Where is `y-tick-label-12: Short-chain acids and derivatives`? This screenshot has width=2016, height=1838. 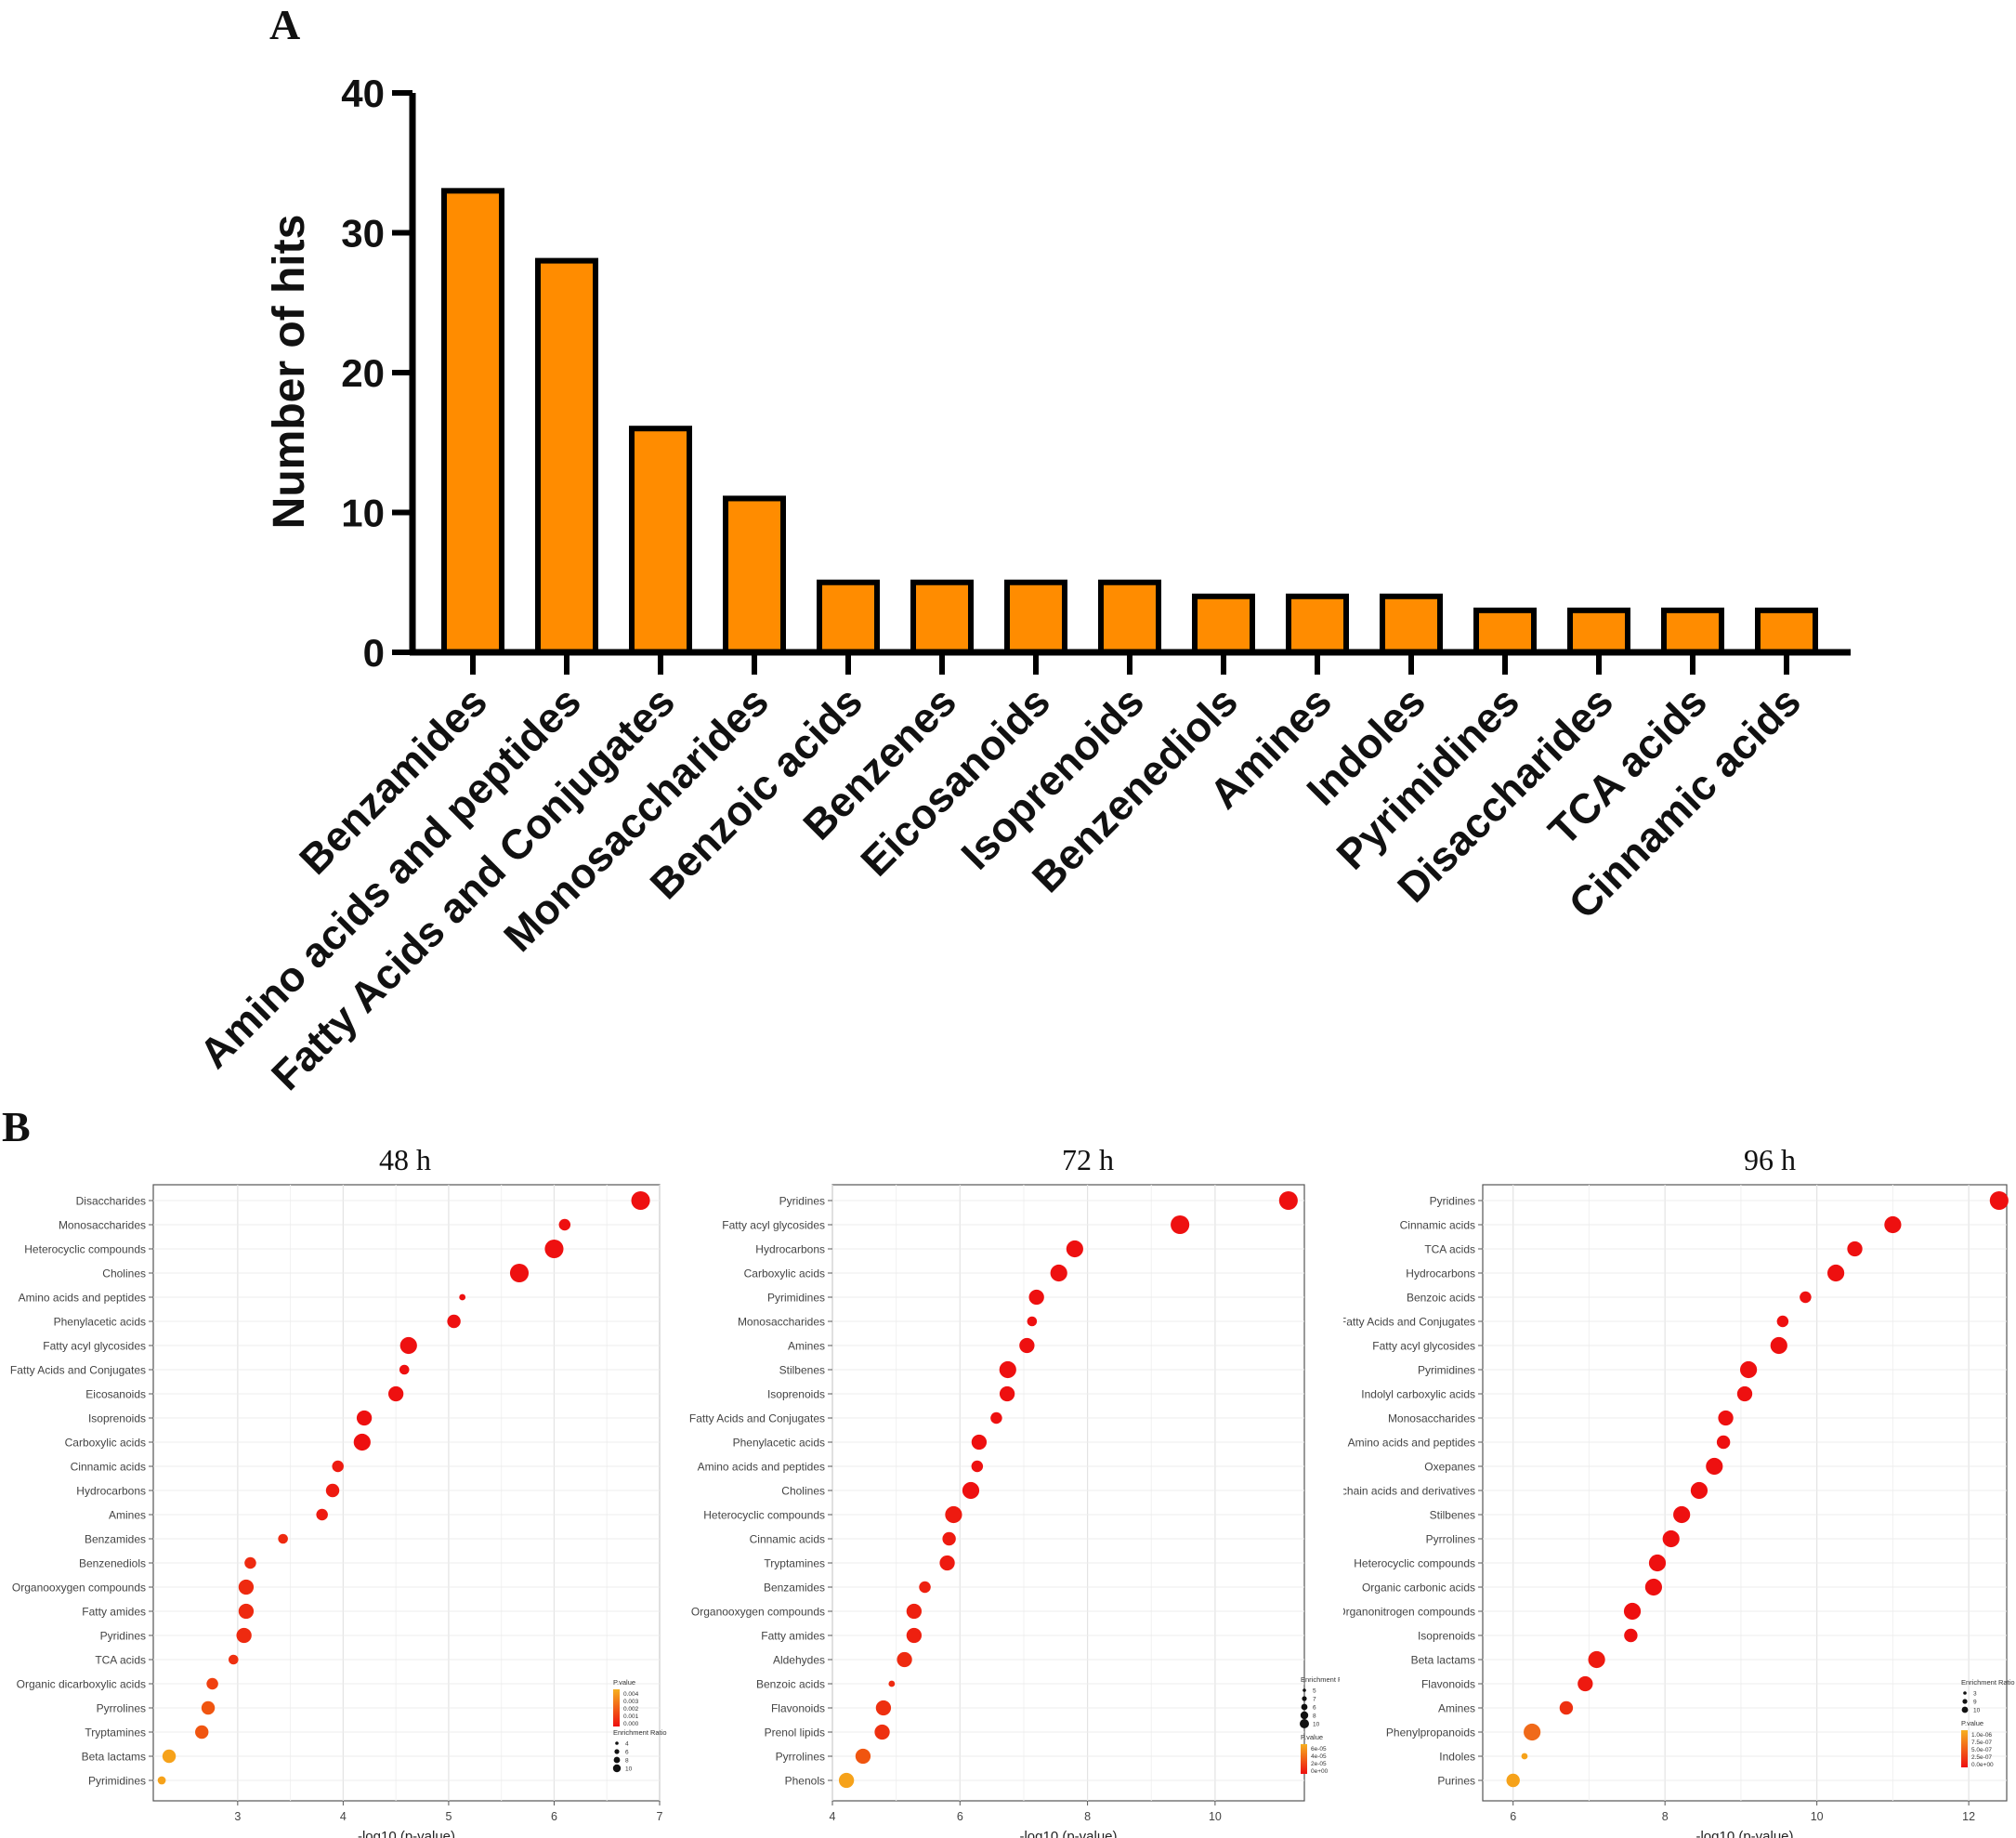 y-tick-label-12: Short-chain acids and derivatives is located at coordinates (1409, 1491).